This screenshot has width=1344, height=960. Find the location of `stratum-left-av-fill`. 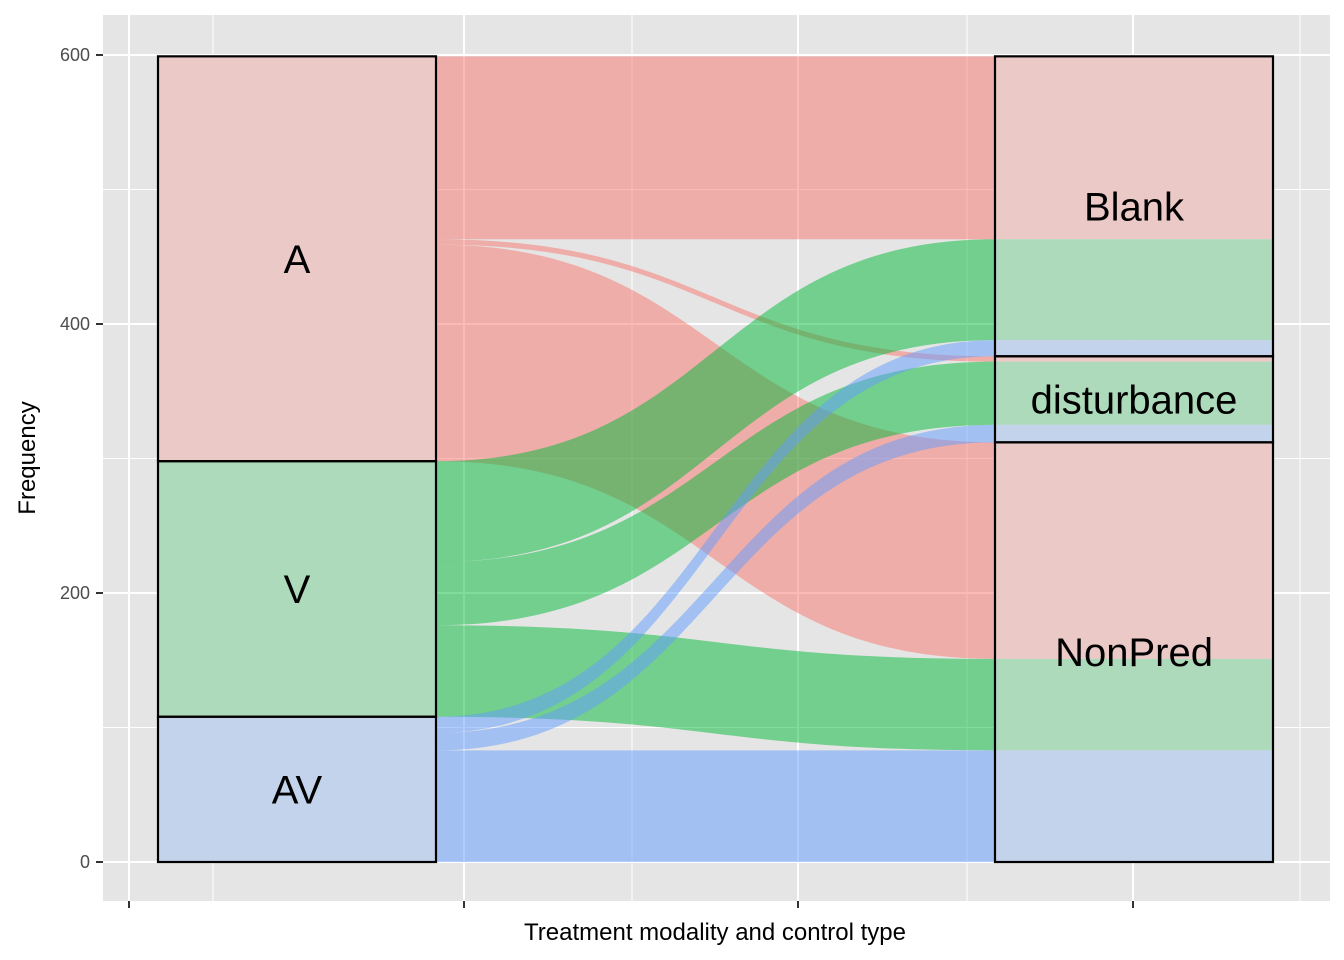

stratum-left-av-fill is located at coordinates (297, 789).